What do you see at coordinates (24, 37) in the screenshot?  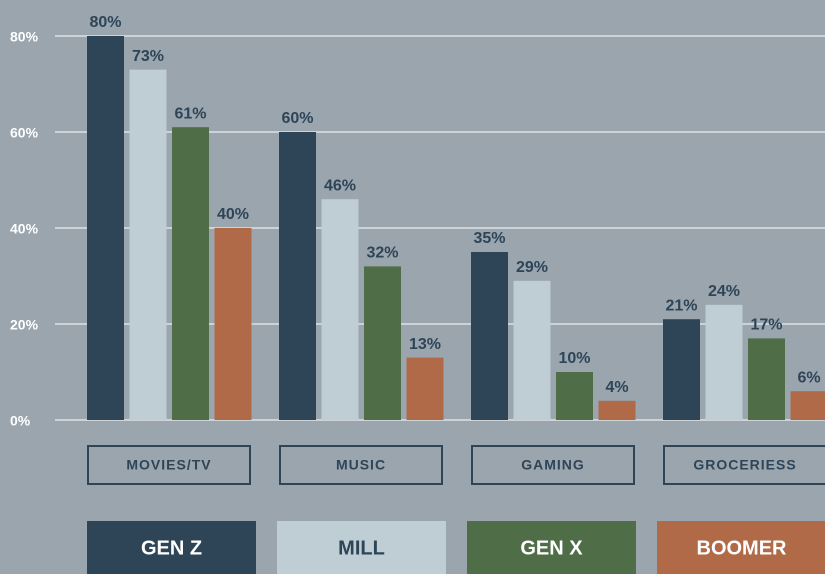 I see `y-tick-label: 80%` at bounding box center [24, 37].